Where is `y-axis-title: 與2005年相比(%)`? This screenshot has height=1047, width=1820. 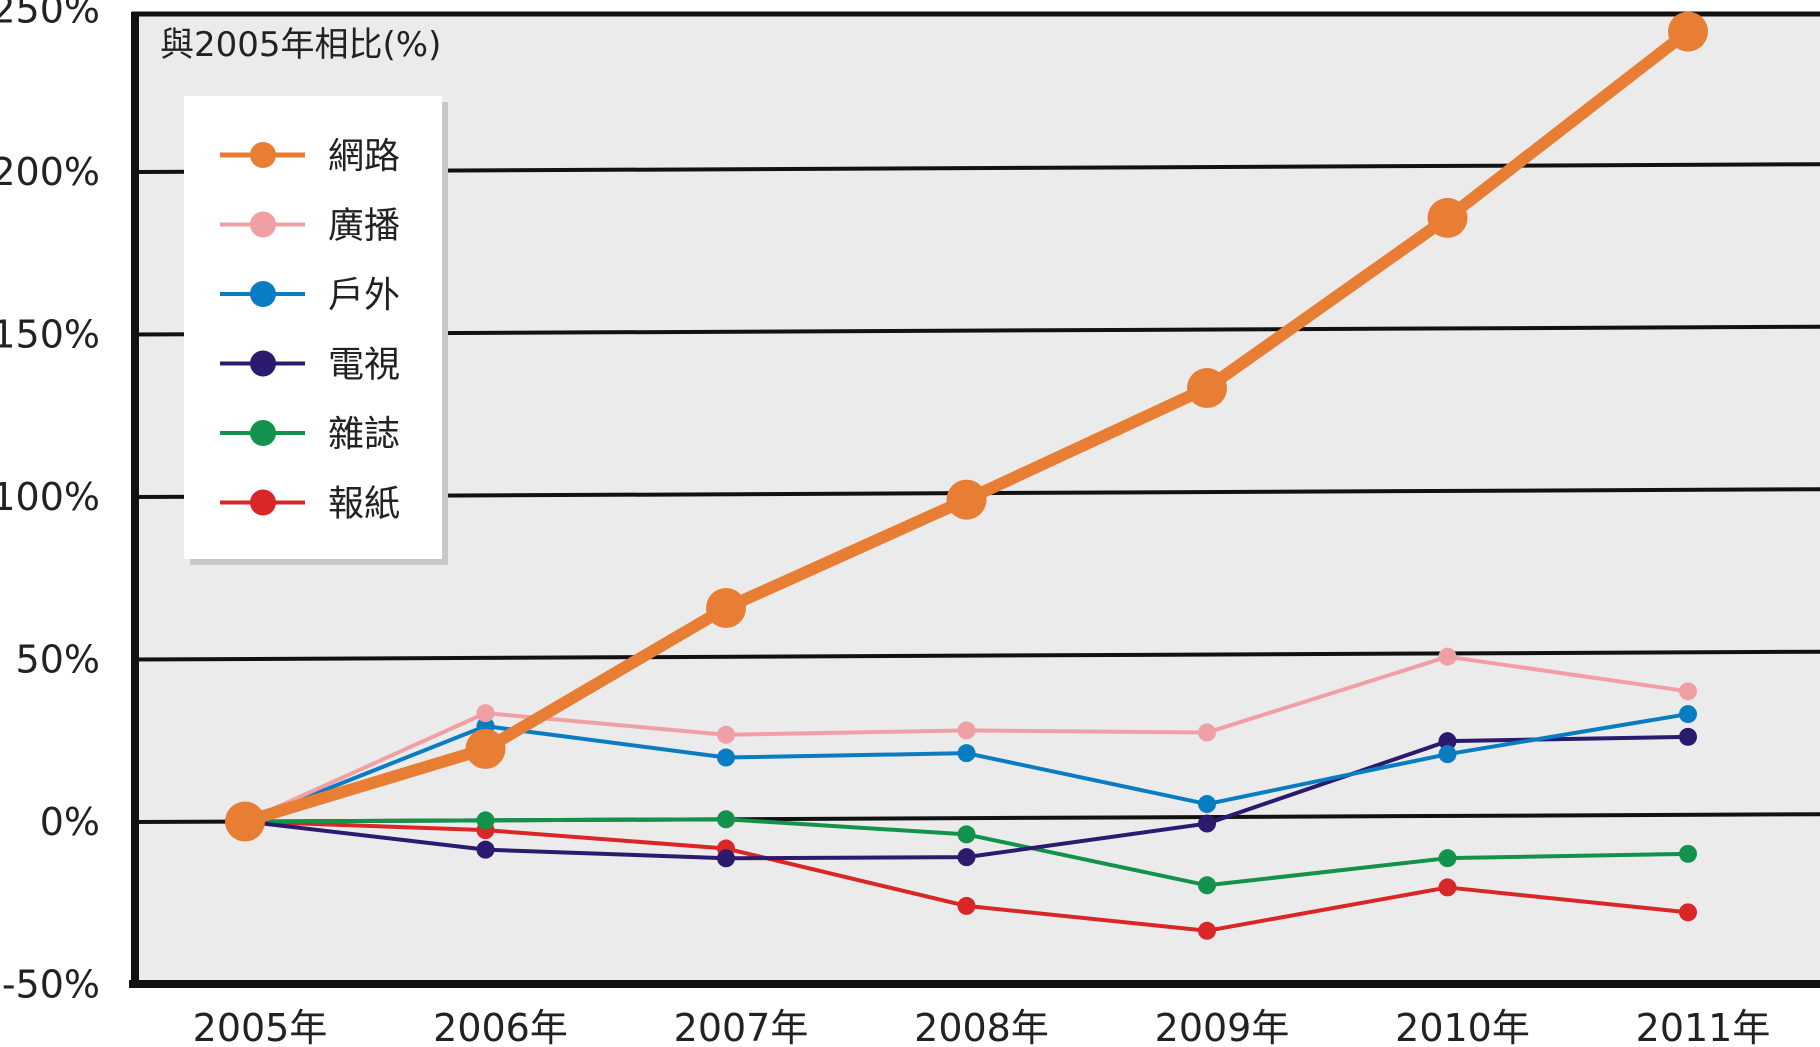
y-axis-title: 與2005年相比(%) is located at coordinates (300, 45).